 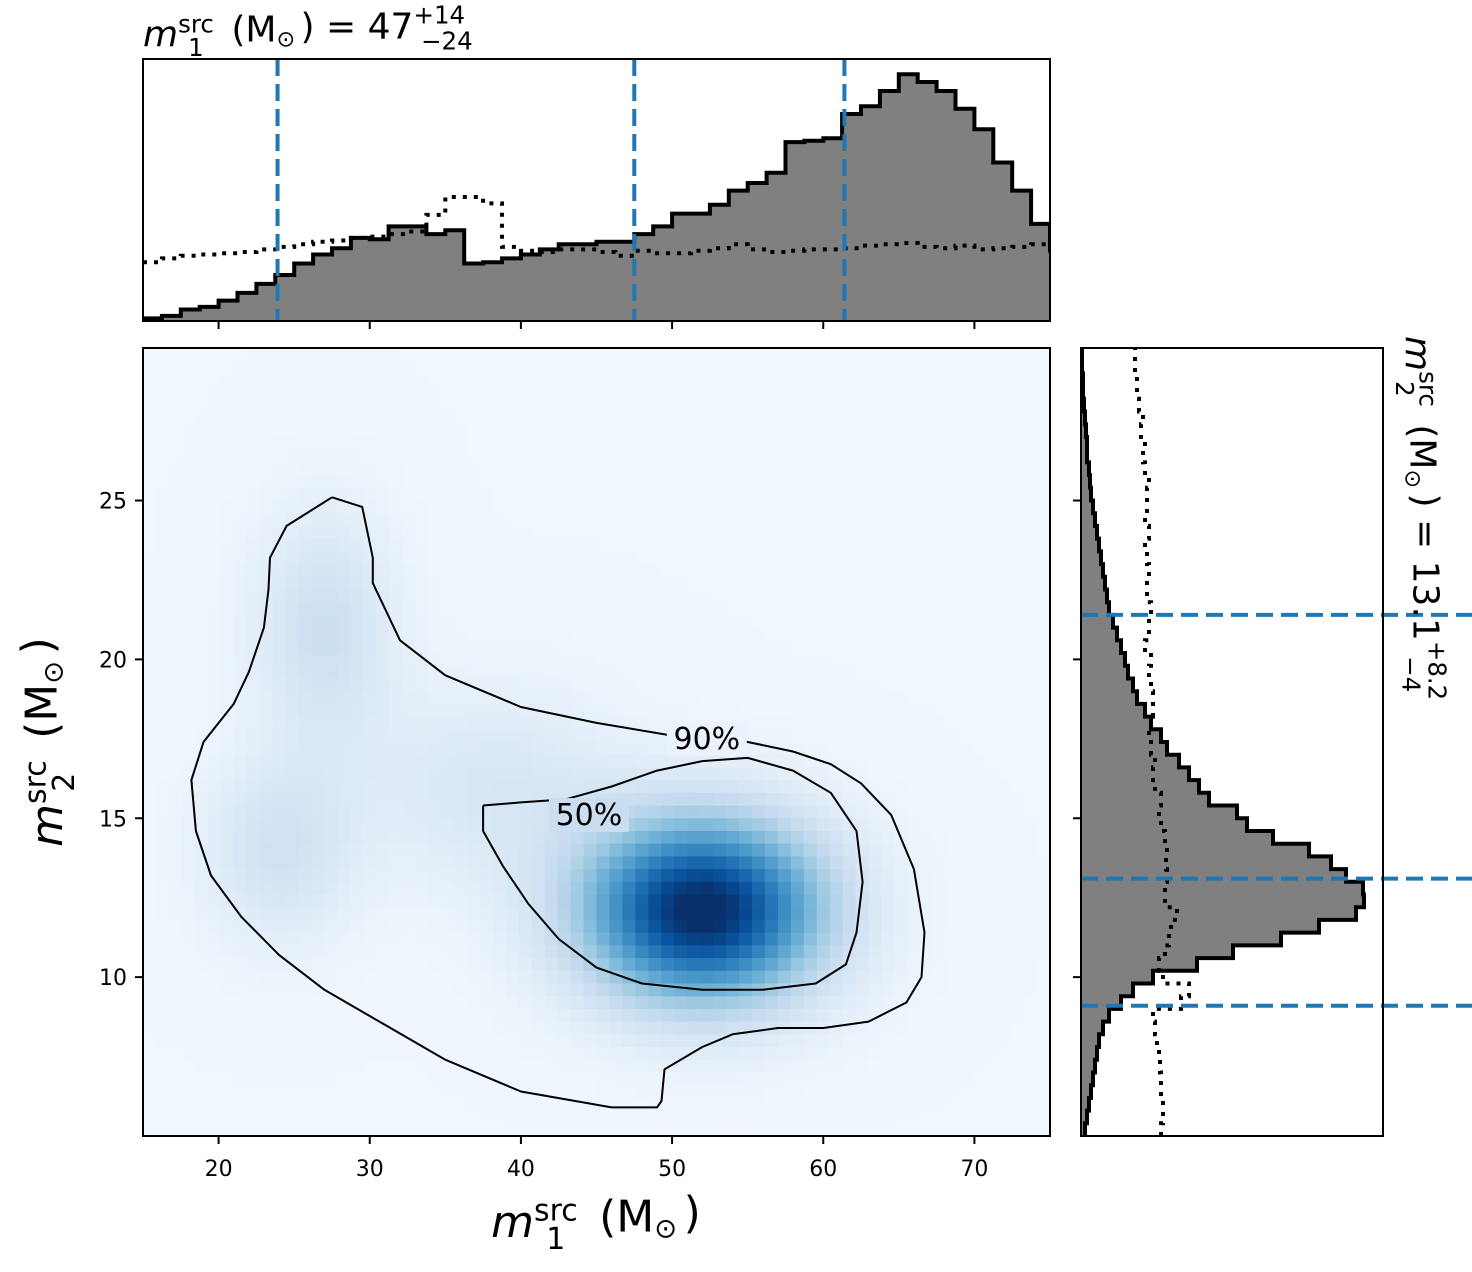 I want to click on label-subscript: 2, so click(x=1404, y=389).